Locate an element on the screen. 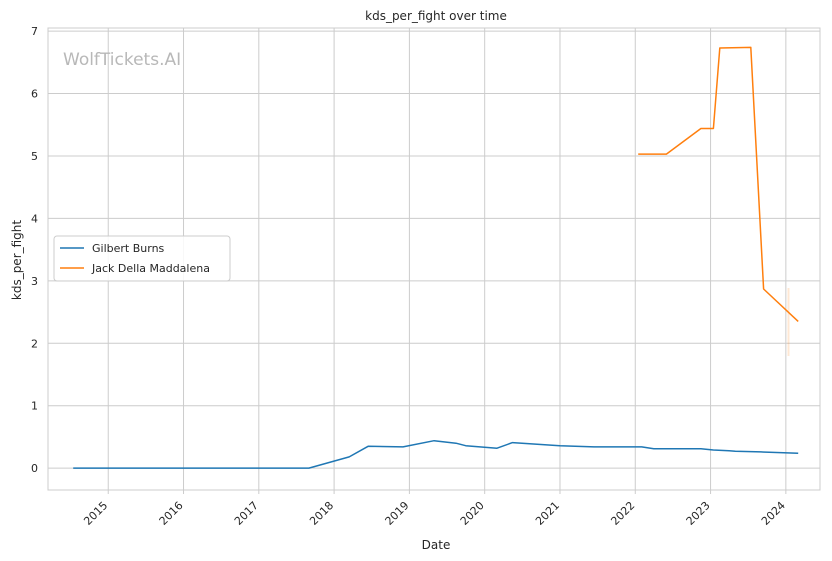  y-tick-label-2: 2 is located at coordinates (34, 343).